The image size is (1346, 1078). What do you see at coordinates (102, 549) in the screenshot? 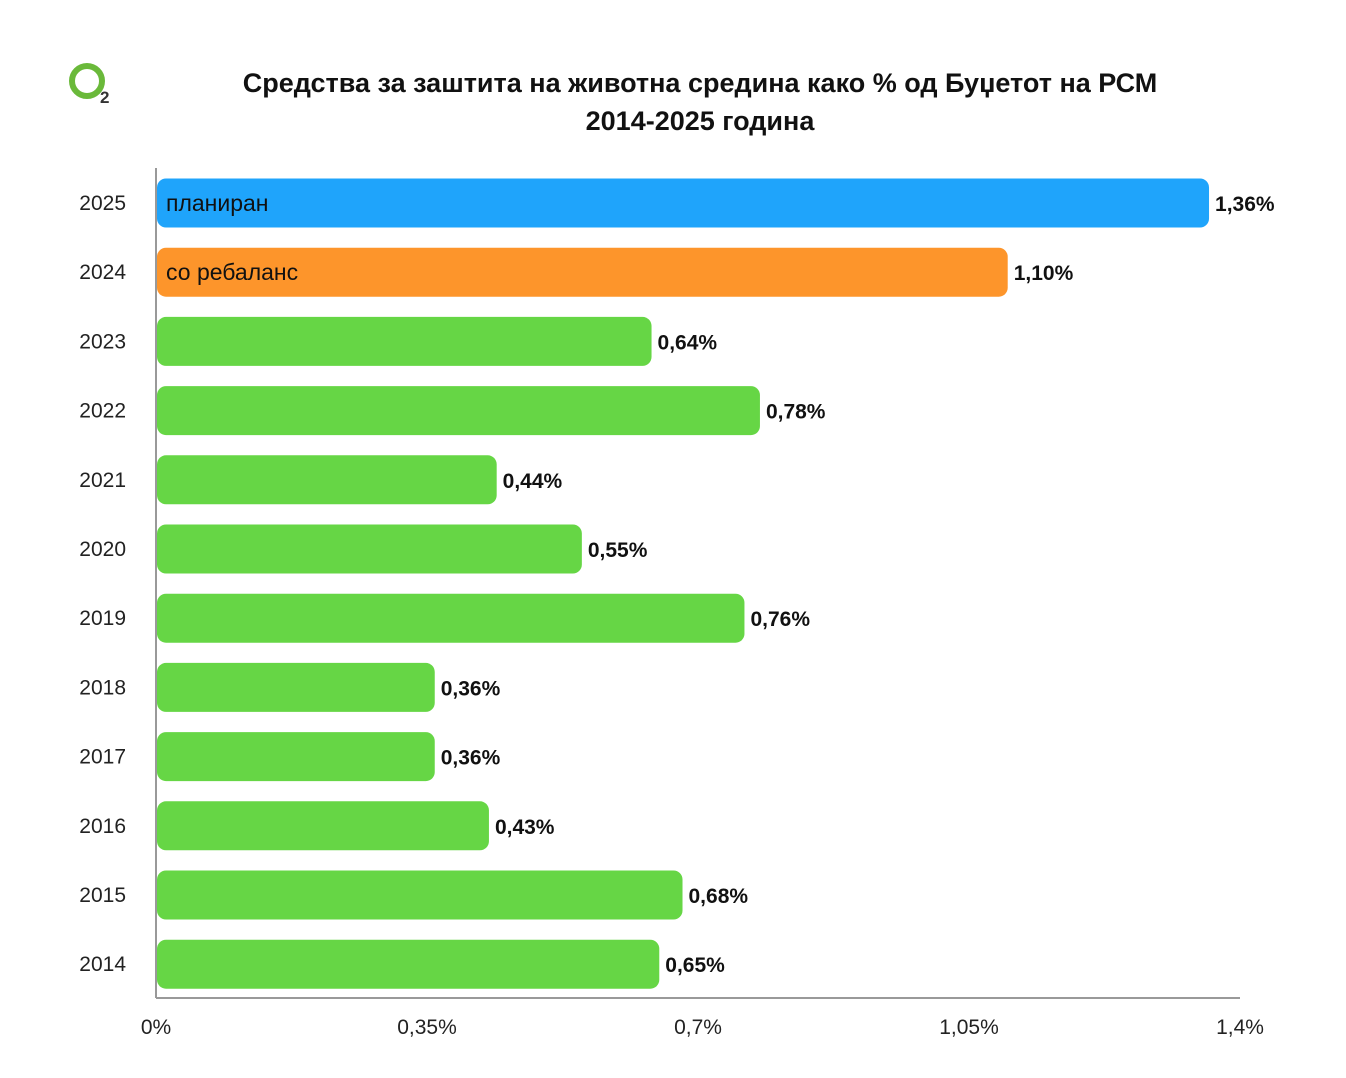
I see `y-tick-label-2020: 2020` at bounding box center [102, 549].